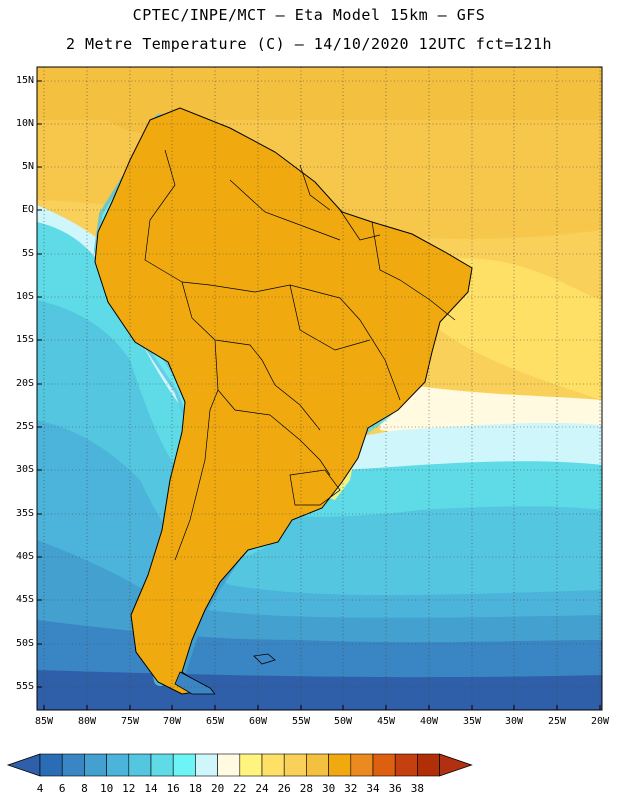 The height and width of the screenshot is (800, 618). I want to click on lat-label-15n: 15N, so click(24, 80).